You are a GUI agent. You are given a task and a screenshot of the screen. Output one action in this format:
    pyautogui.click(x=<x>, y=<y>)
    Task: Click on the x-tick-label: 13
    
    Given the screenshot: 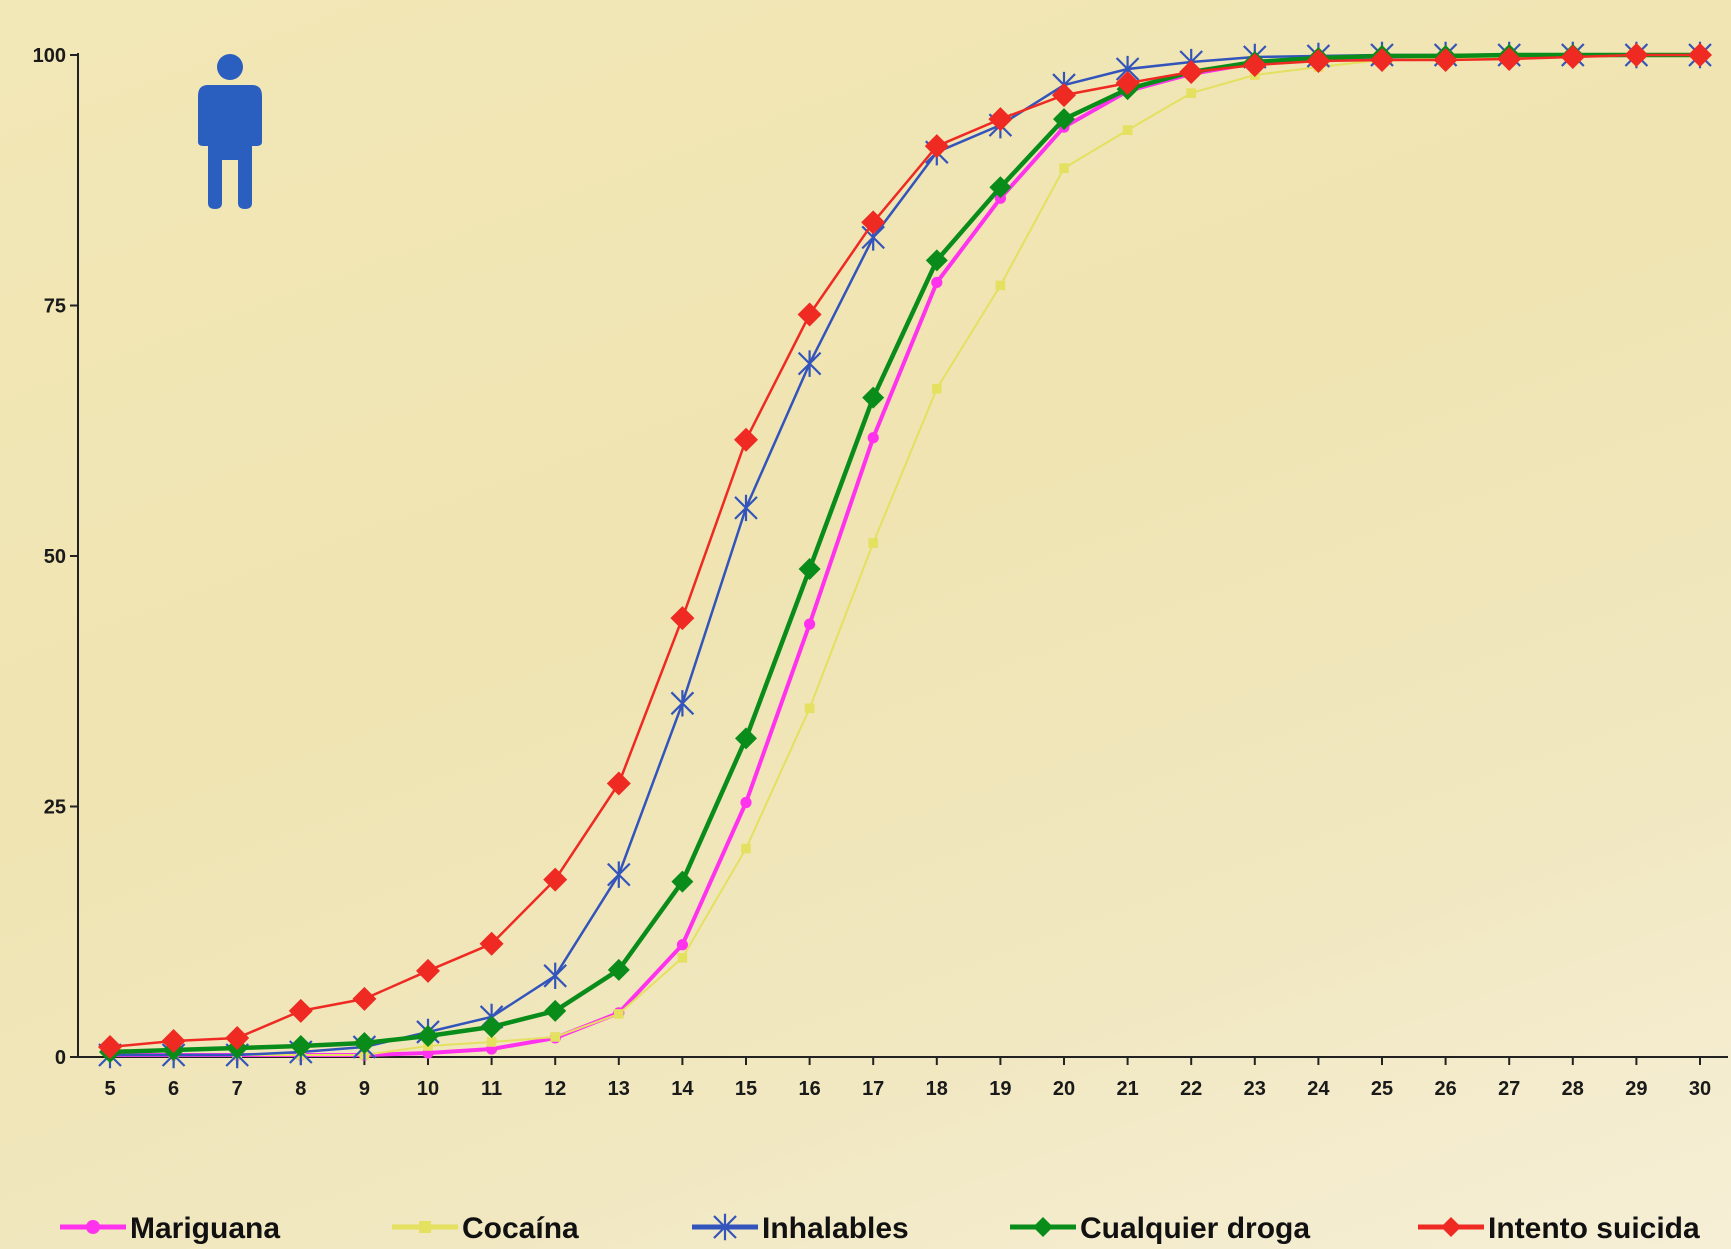 What is the action you would take?
    pyautogui.click(x=619, y=1089)
    